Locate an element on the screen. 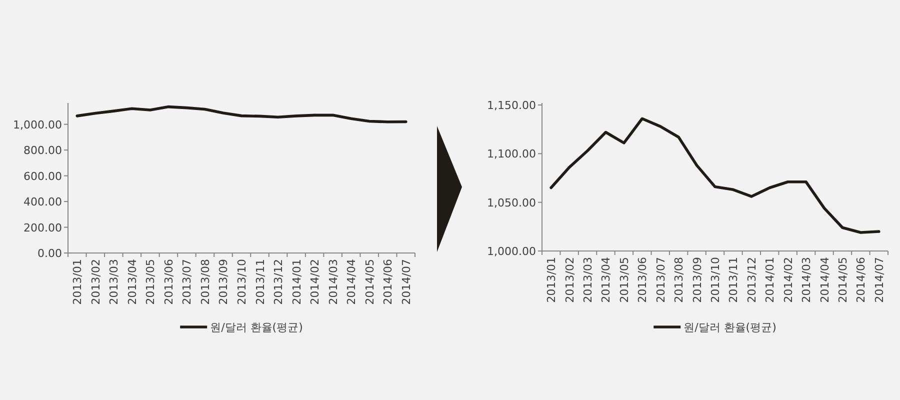 The height and width of the screenshot is (400, 900). y-tick-label: 600.00 is located at coordinates (43, 176).